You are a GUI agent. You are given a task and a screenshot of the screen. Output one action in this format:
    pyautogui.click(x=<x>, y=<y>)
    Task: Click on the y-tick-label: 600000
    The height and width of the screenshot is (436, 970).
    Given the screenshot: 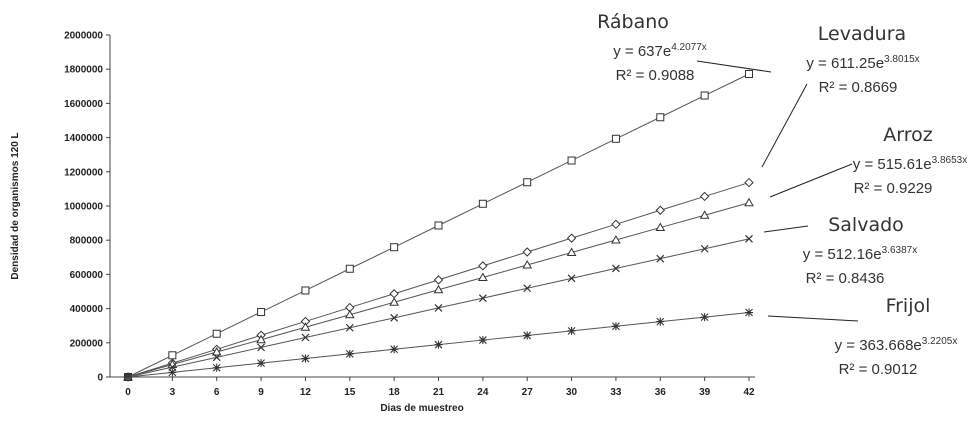 What is the action you would take?
    pyautogui.click(x=87, y=275)
    